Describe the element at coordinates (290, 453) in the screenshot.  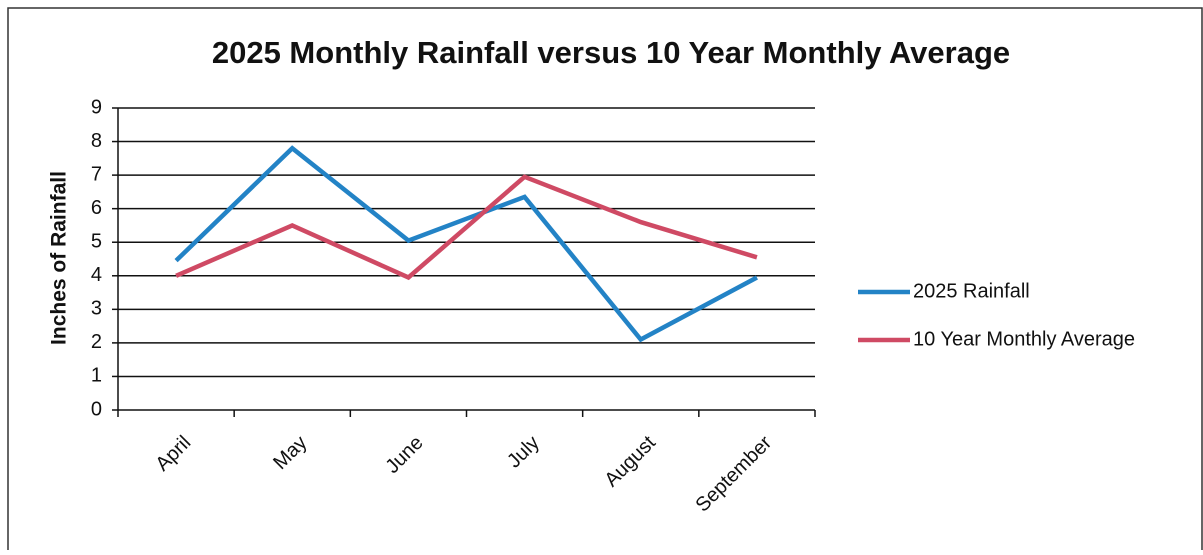
I see `x-tick-label: May` at that location.